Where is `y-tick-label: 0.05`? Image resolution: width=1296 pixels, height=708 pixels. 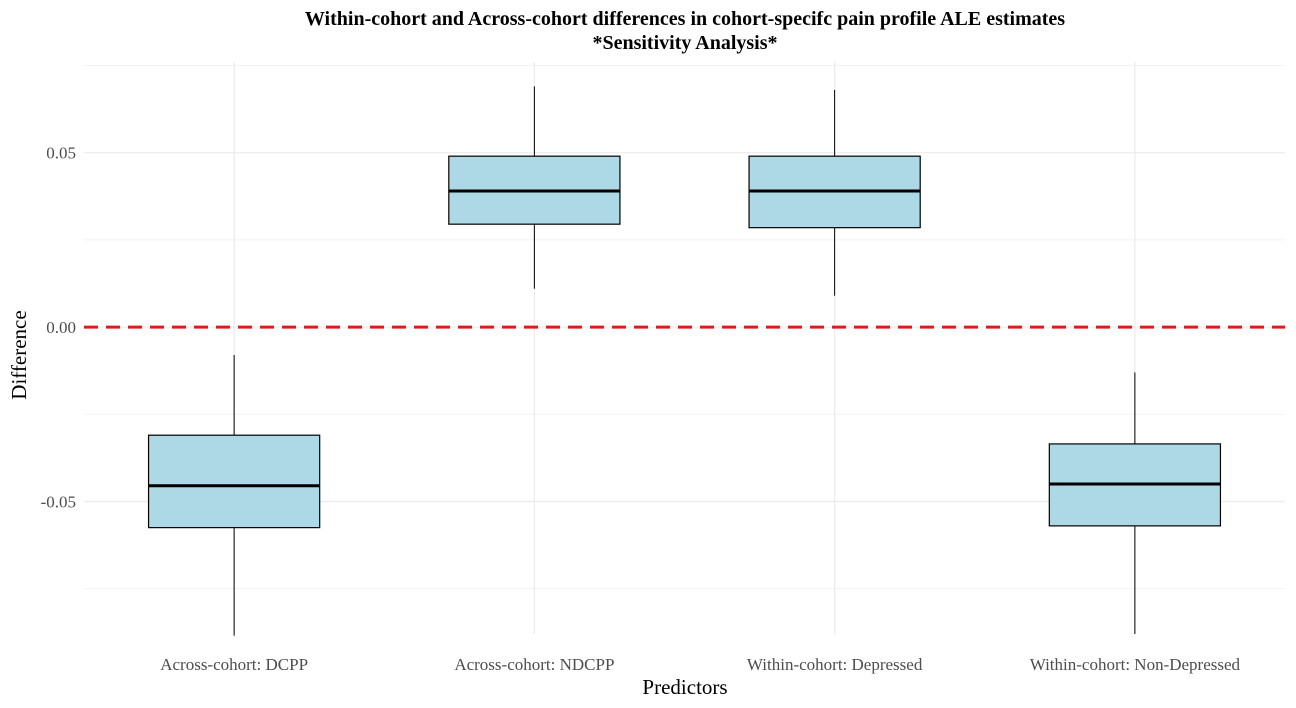 y-tick-label: 0.05 is located at coordinates (61, 153).